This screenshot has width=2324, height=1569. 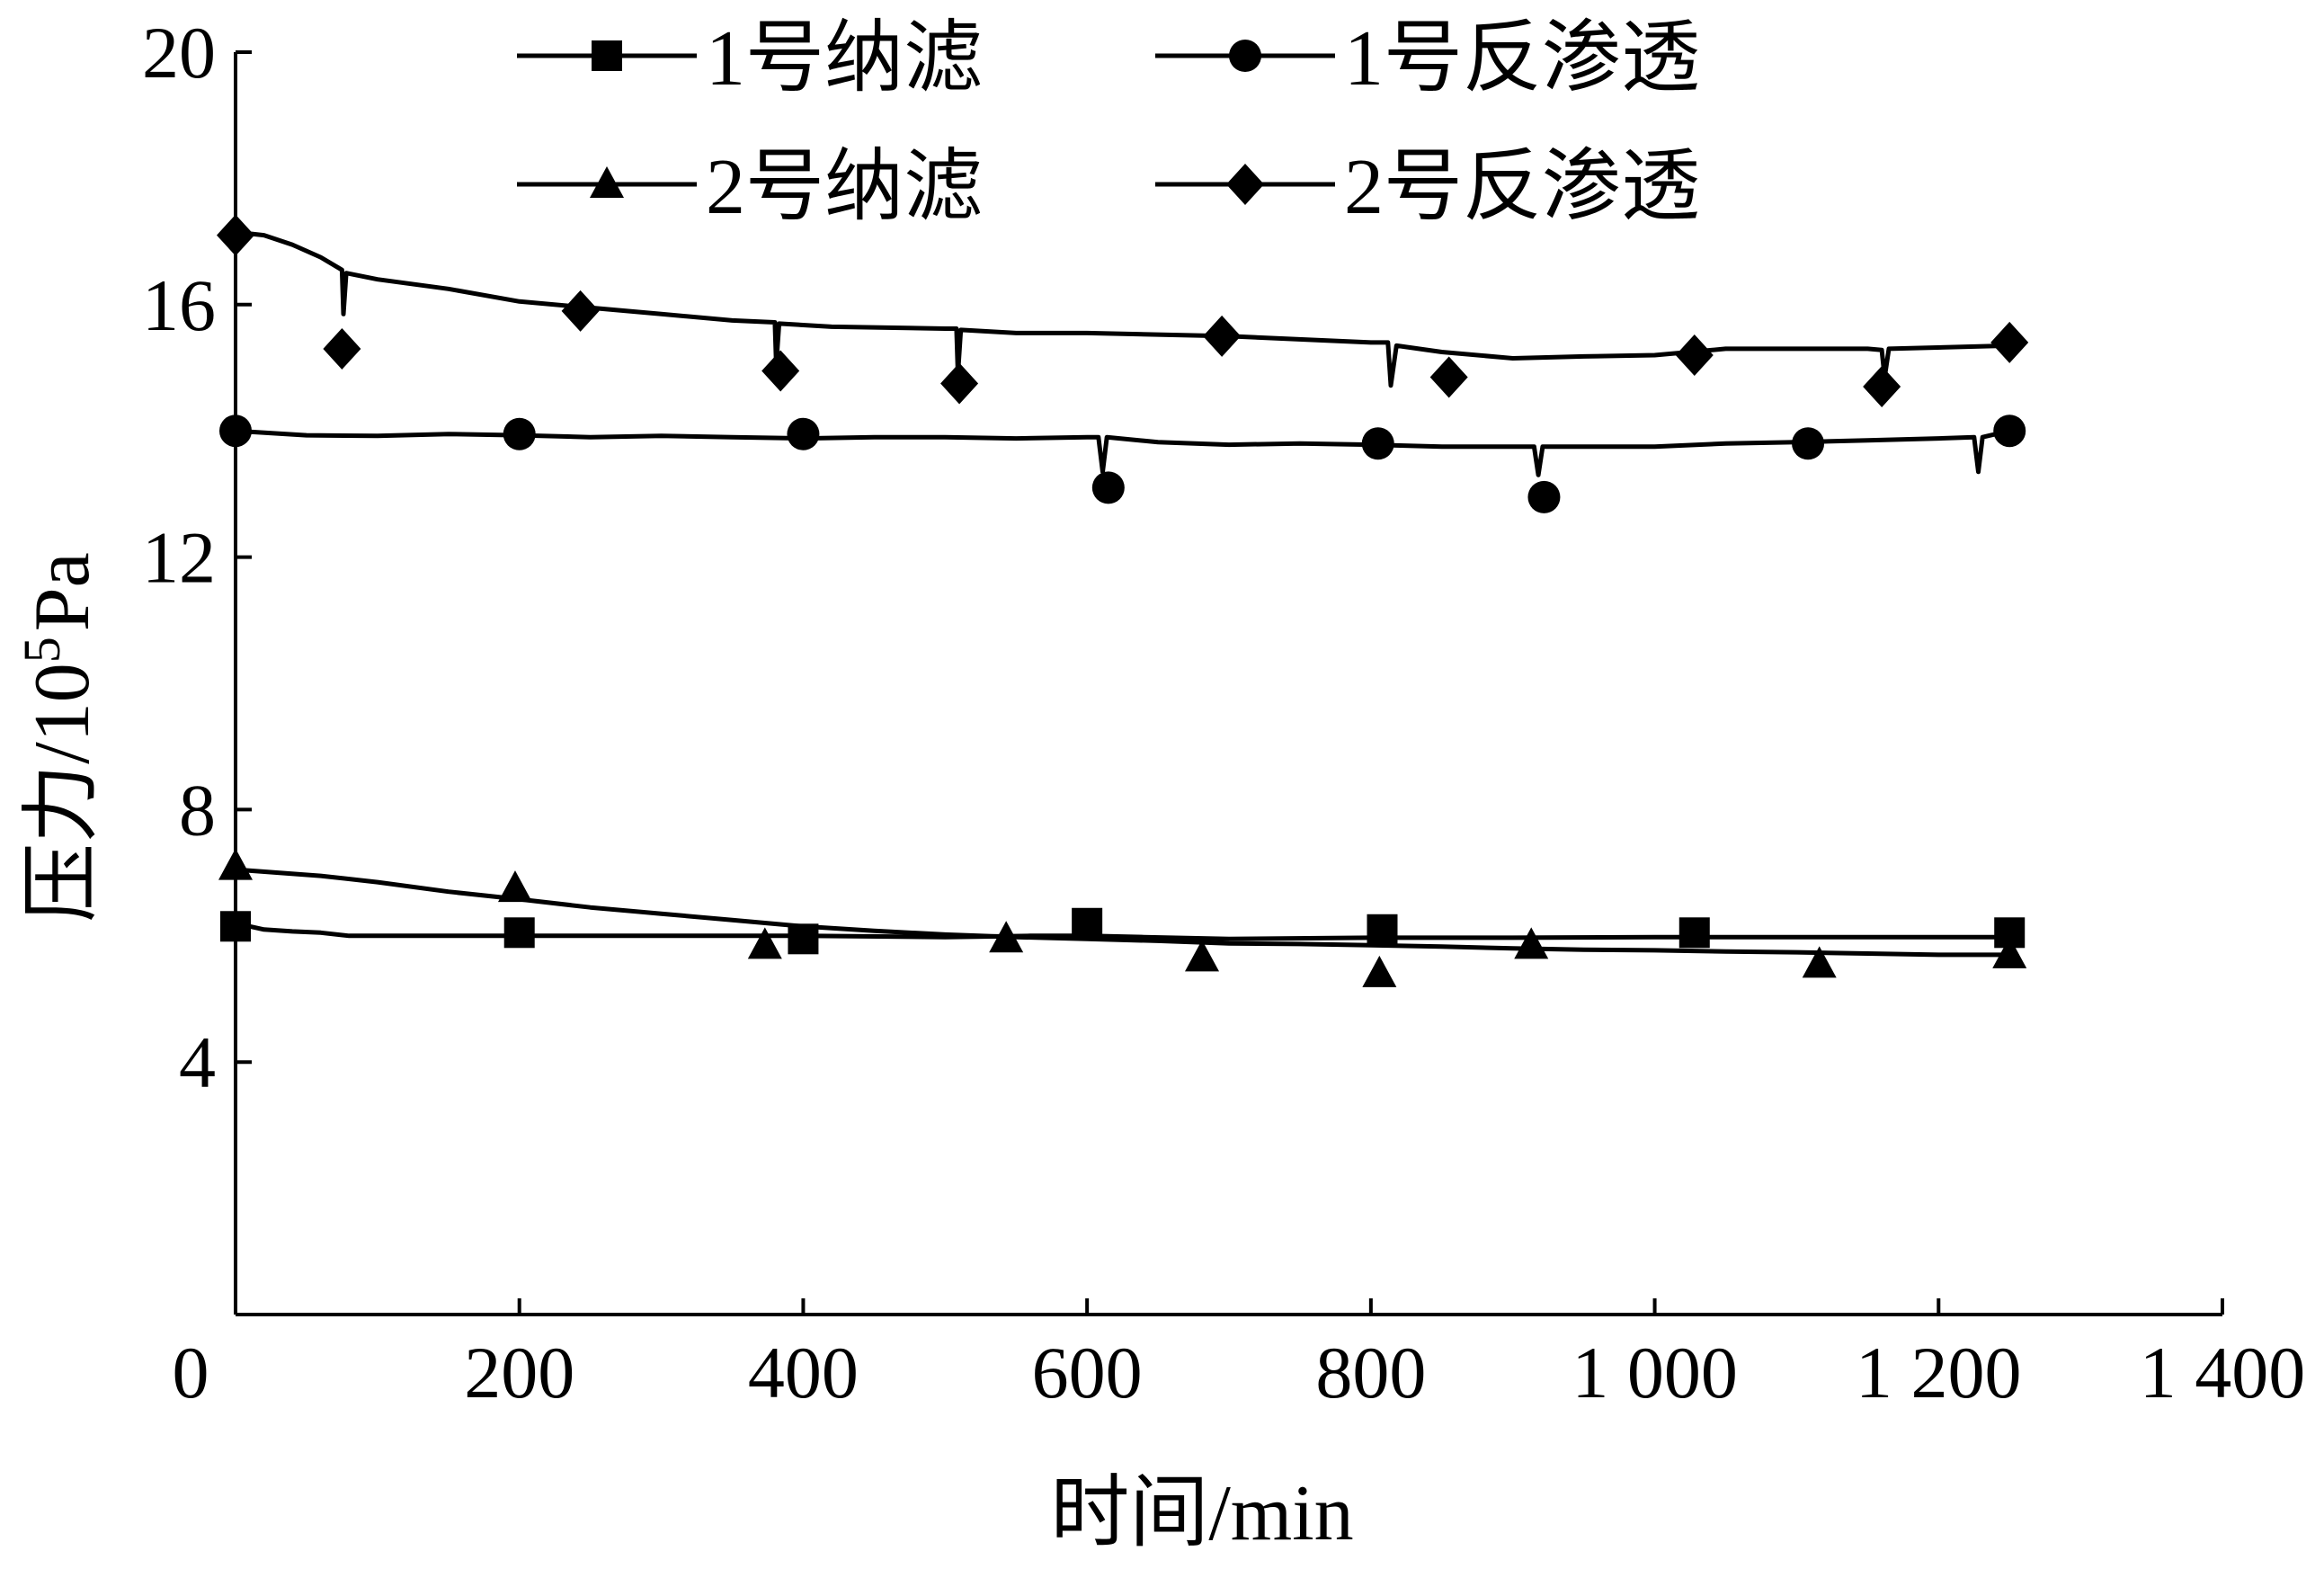 I want to click on x-tick-label: 200, so click(x=519, y=1372).